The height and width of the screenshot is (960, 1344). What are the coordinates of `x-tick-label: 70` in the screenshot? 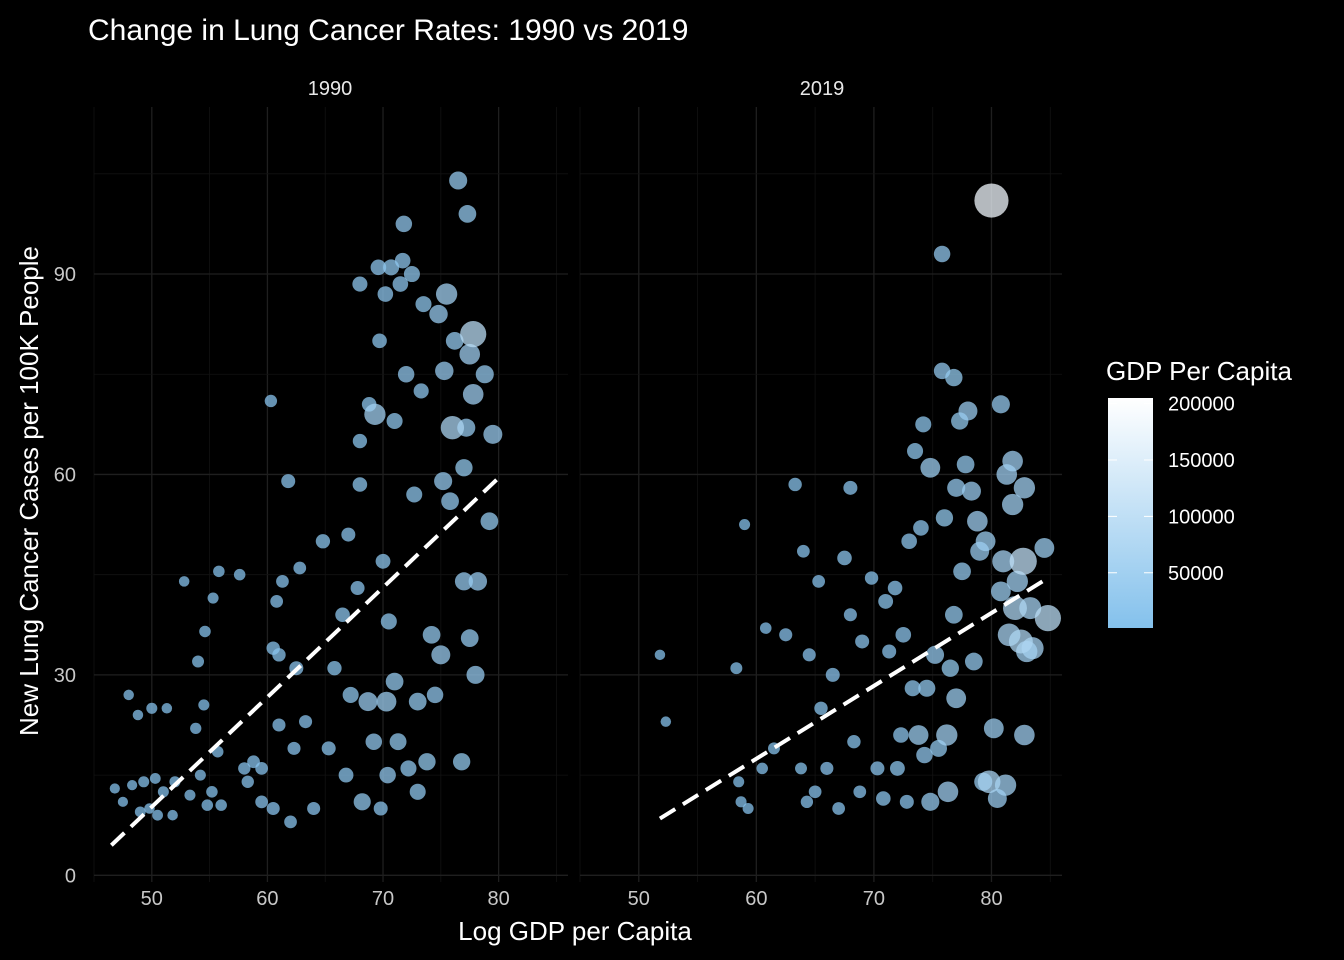 It's located at (874, 899).